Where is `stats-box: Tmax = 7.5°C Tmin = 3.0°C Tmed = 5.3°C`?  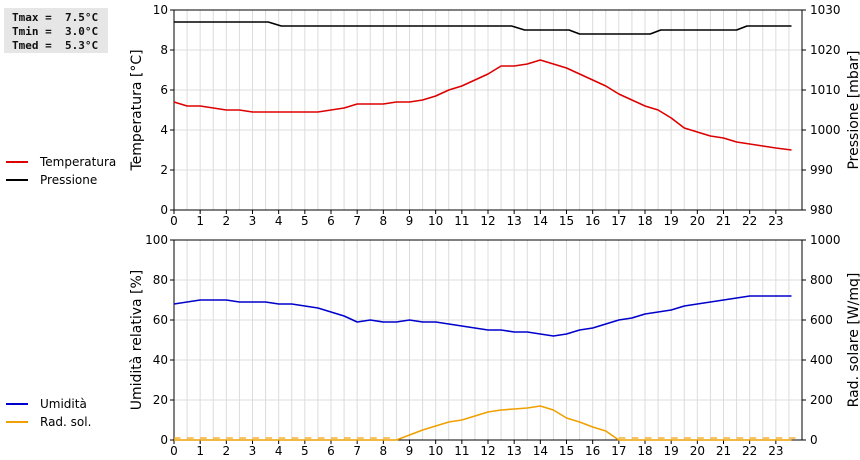
stats-box: Tmax = 7.5°C Tmin = 3.0°C Tmed = 5.3°C is located at coordinates (56, 30).